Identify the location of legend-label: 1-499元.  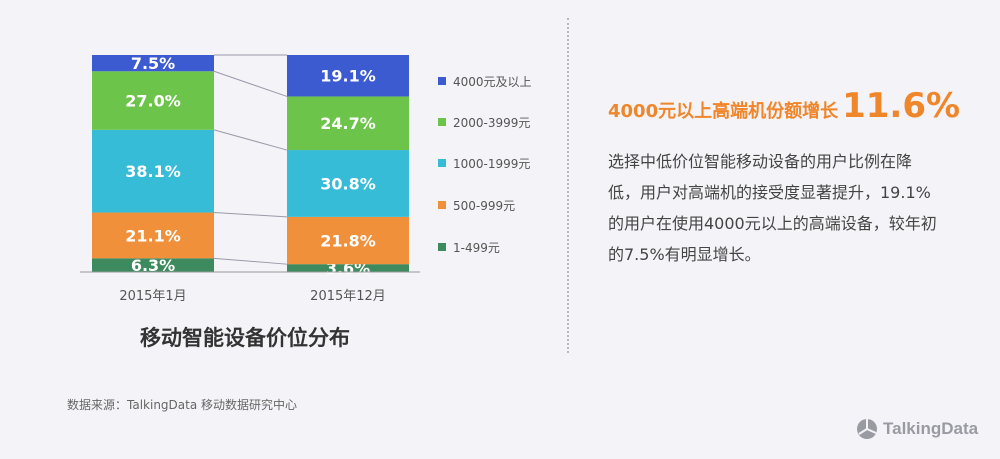
(476, 248).